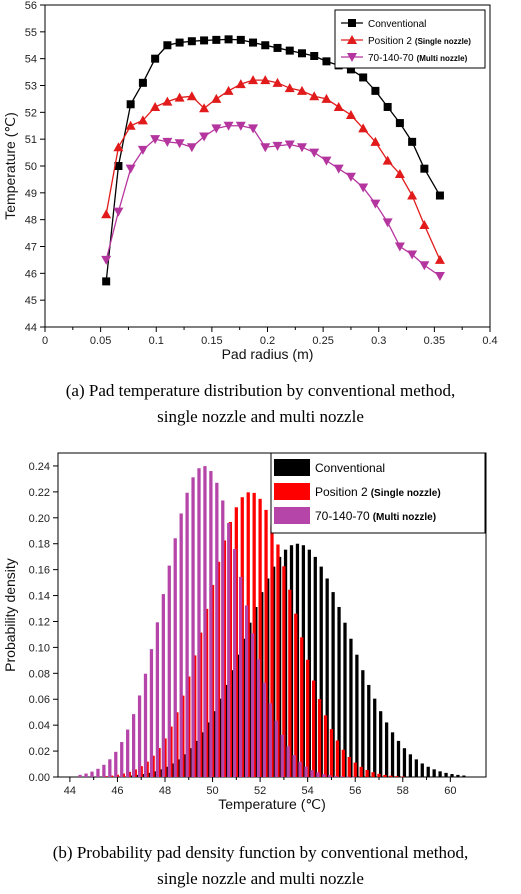 The height and width of the screenshot is (894, 521). Describe the element at coordinates (39, 752) in the screenshot. I see `y-tick-label: 0.02` at that location.